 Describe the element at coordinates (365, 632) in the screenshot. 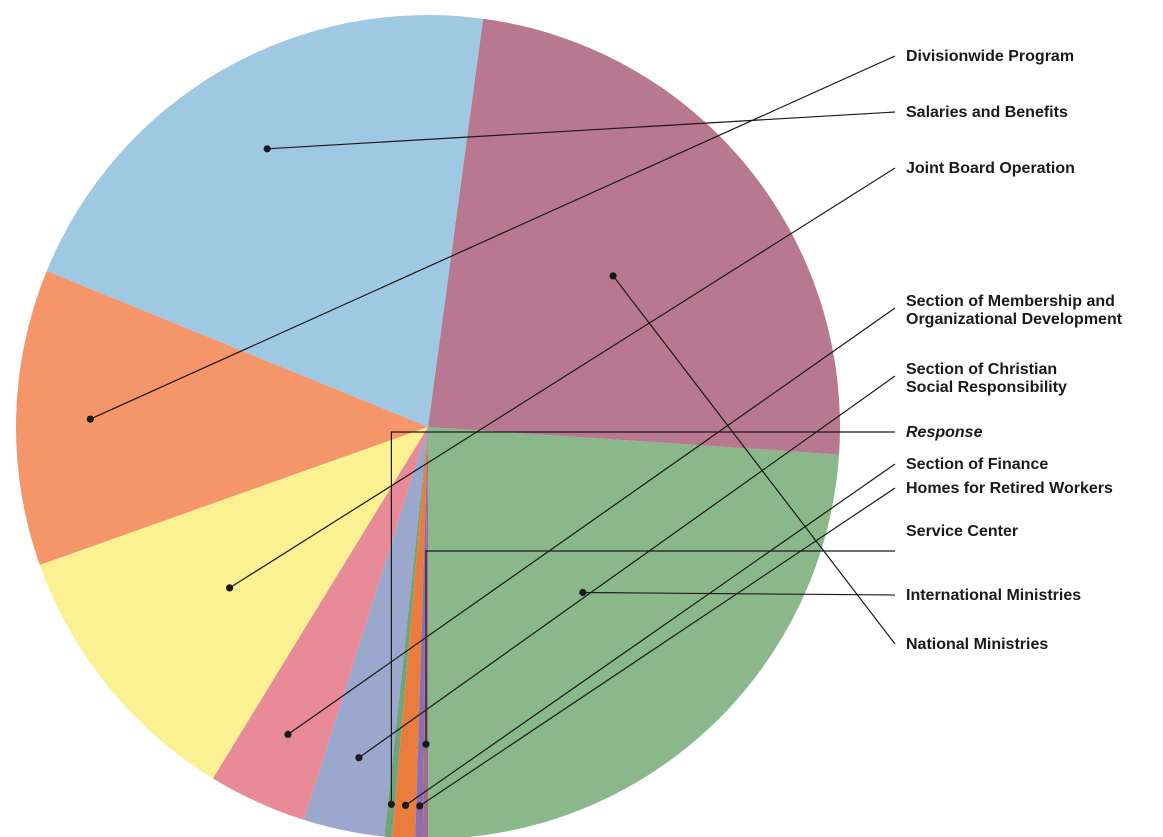

I see `slice-section-of-christian-social-responsibility` at that location.